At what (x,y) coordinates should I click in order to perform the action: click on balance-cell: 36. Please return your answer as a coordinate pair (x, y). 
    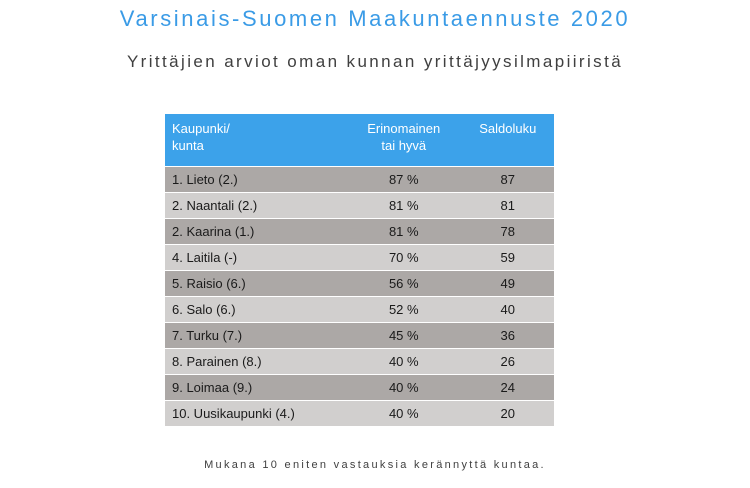
    Looking at the image, I should click on (507, 335).